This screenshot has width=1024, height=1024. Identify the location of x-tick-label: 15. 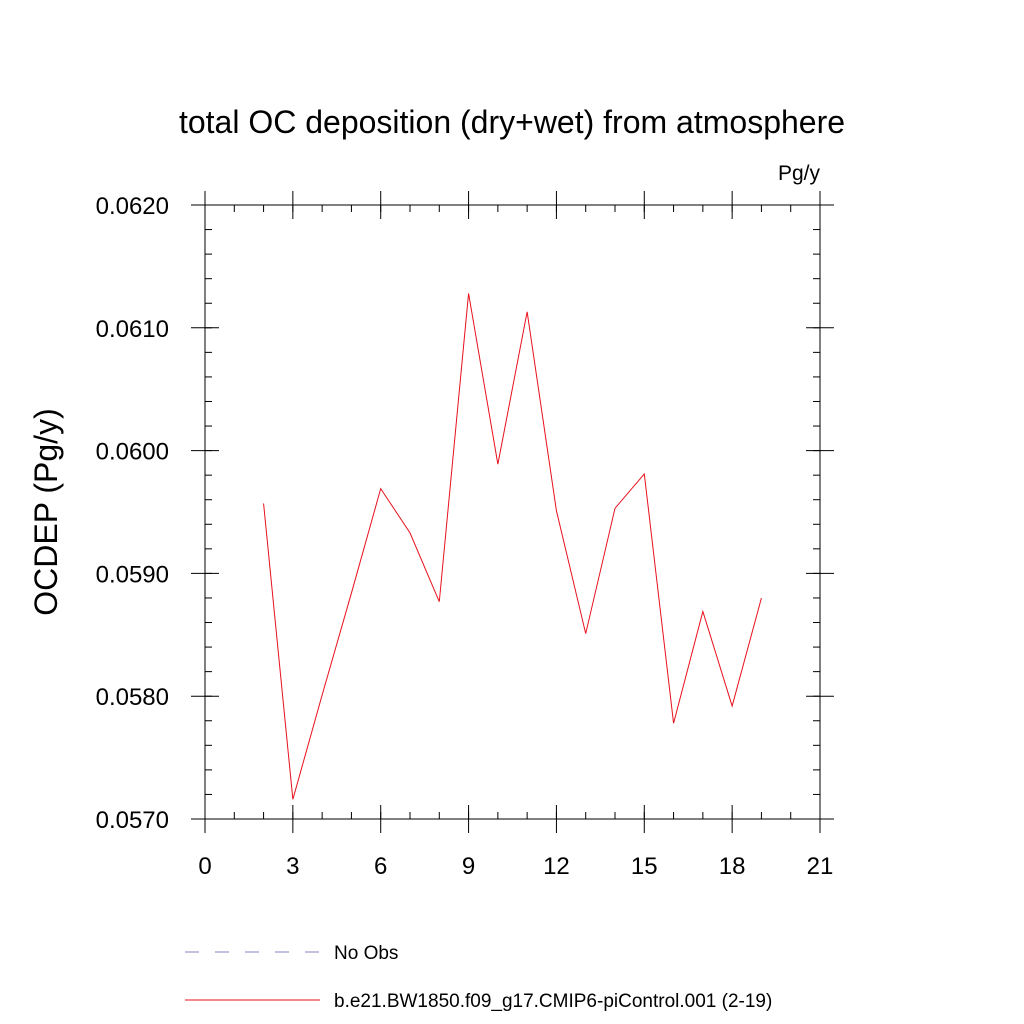
(644, 866).